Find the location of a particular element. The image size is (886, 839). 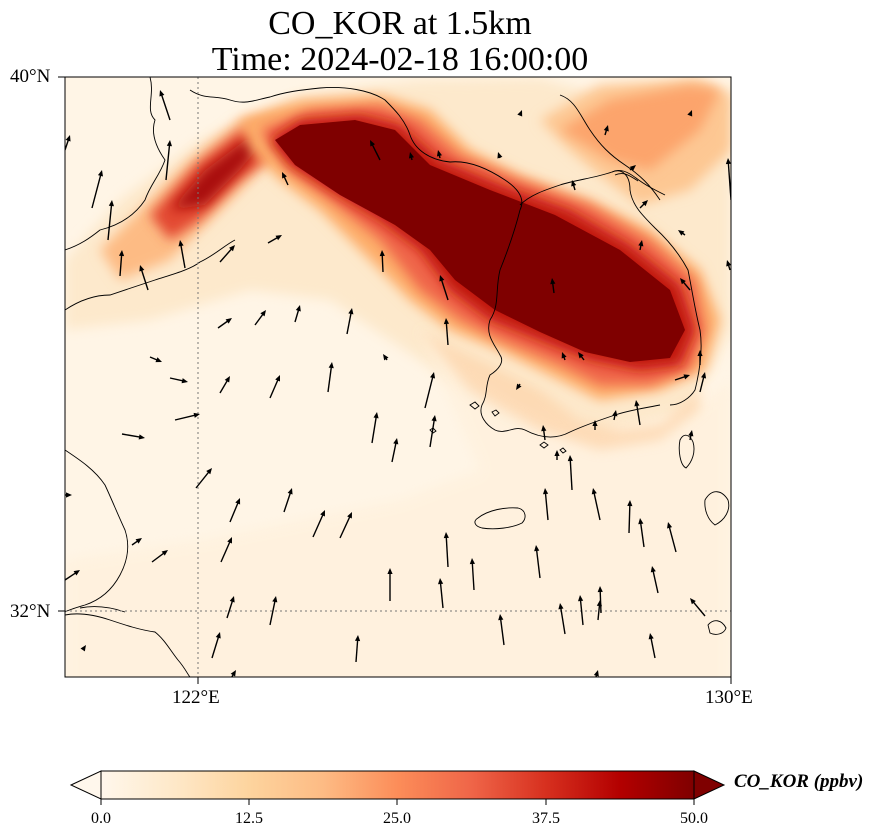

lon-tick-label: 130°E is located at coordinates (729, 697).